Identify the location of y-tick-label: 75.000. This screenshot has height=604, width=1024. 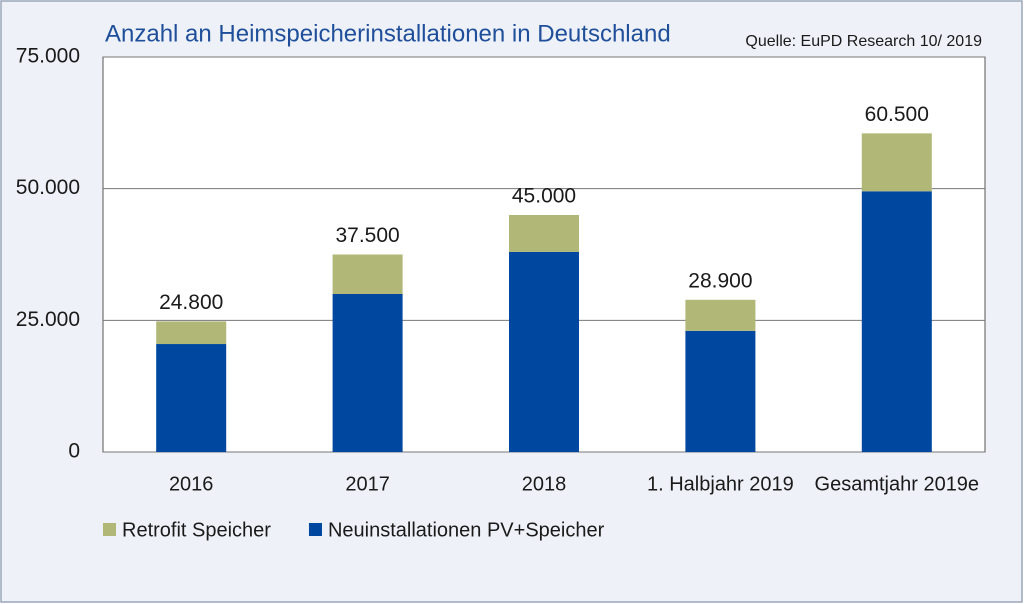
(48, 56).